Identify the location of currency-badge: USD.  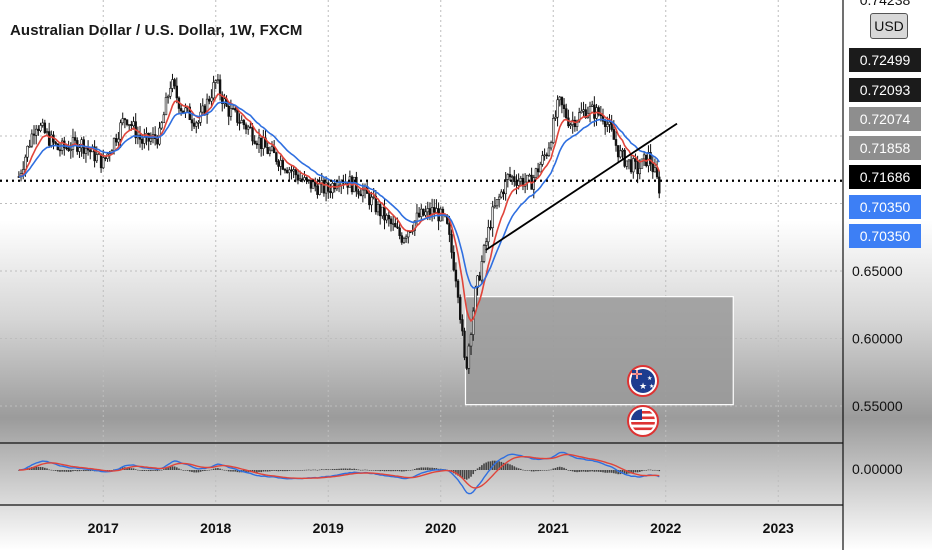
(889, 26).